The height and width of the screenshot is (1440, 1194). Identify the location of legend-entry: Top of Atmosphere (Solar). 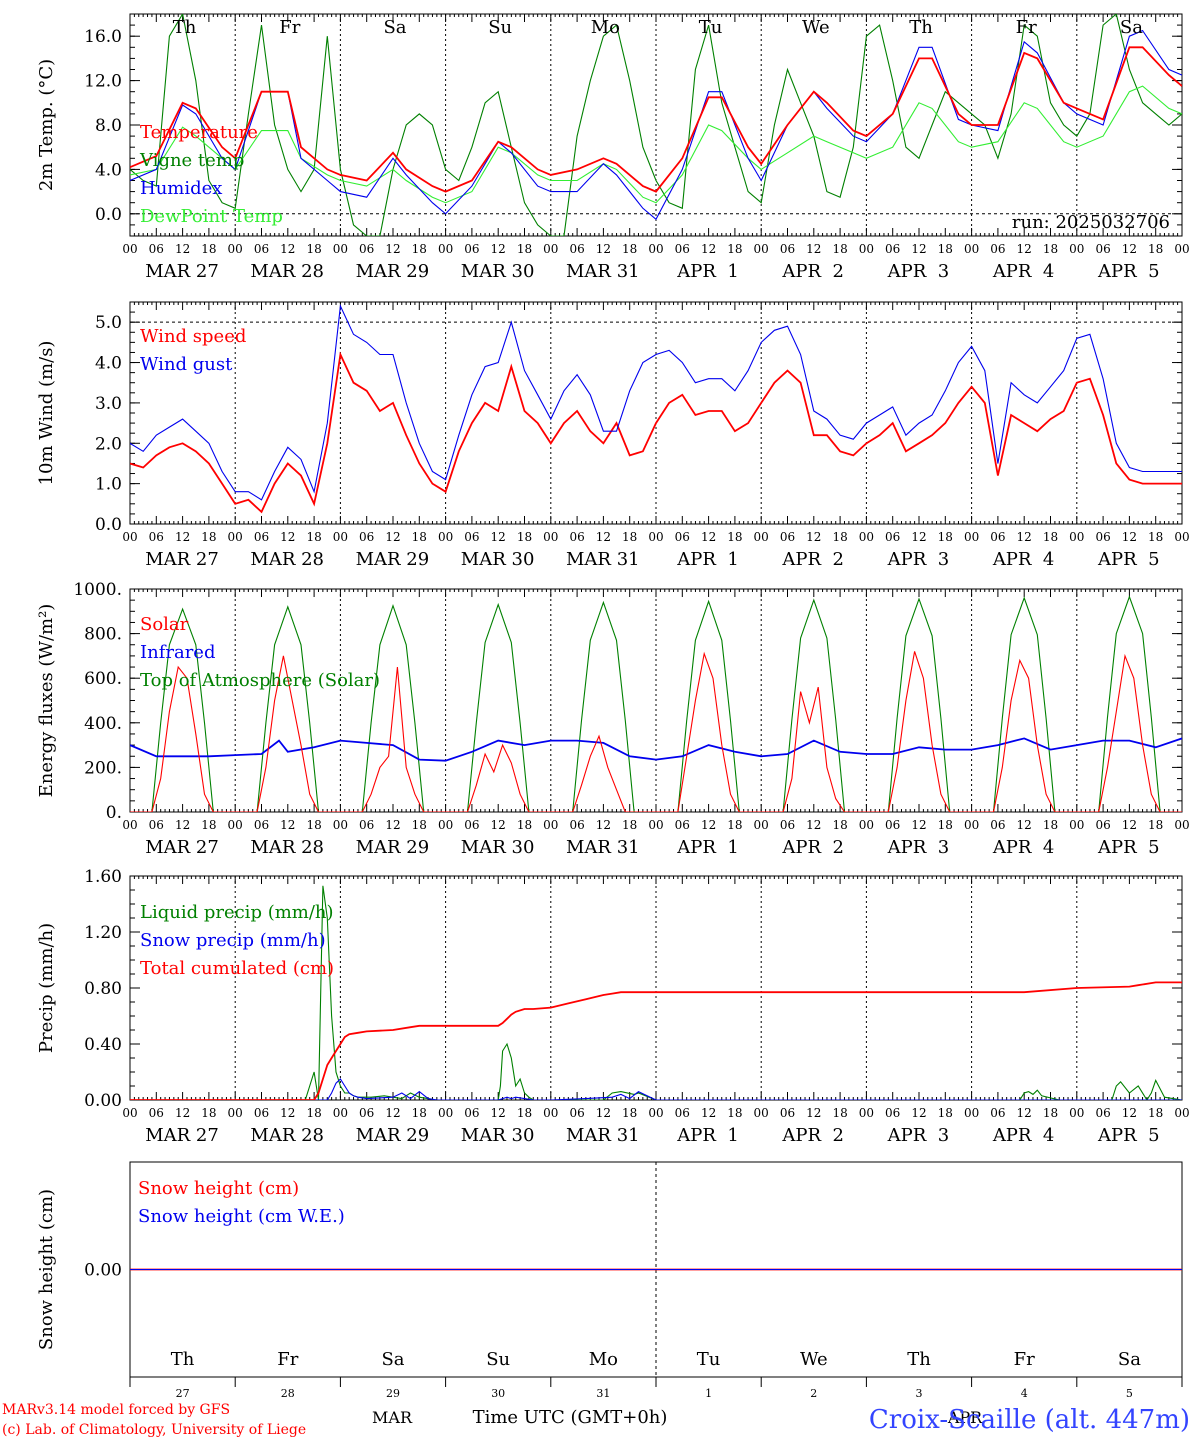
(260, 680).